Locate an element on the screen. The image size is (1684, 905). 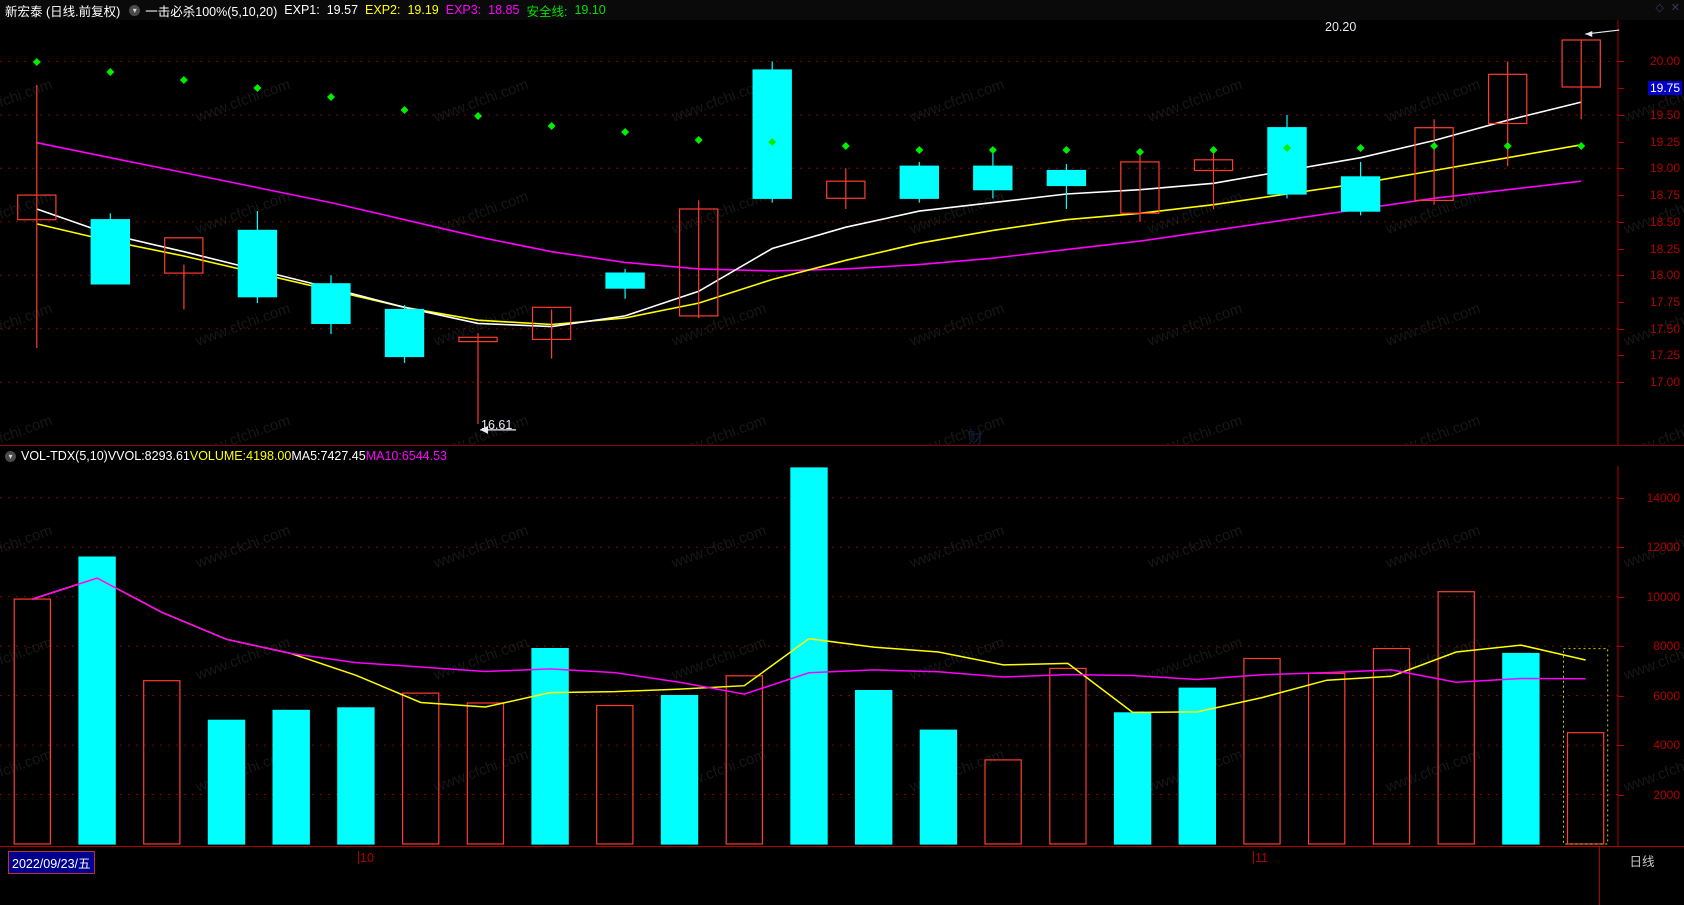
vvol-label: VVOL: is located at coordinates (126, 456).